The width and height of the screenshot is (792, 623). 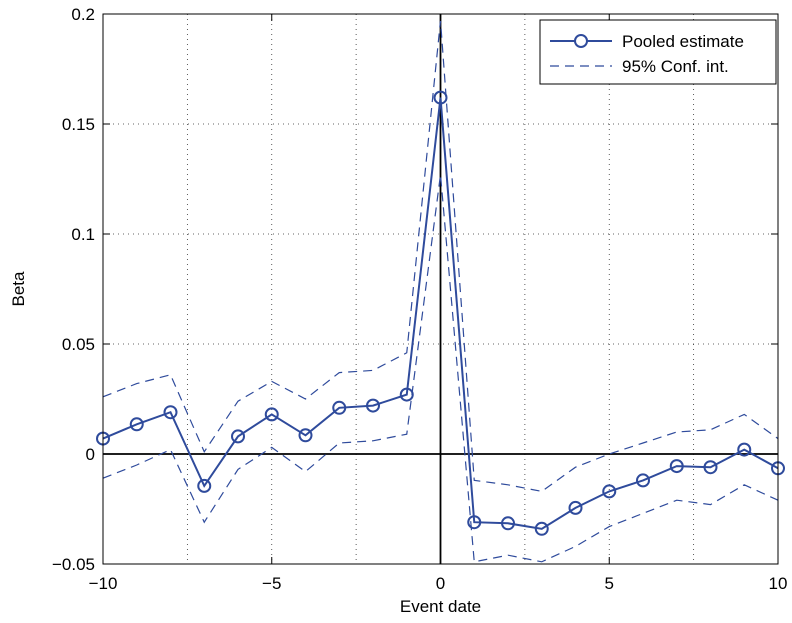 What do you see at coordinates (73, 564) in the screenshot?
I see `y-tick-label: −0.05` at bounding box center [73, 564].